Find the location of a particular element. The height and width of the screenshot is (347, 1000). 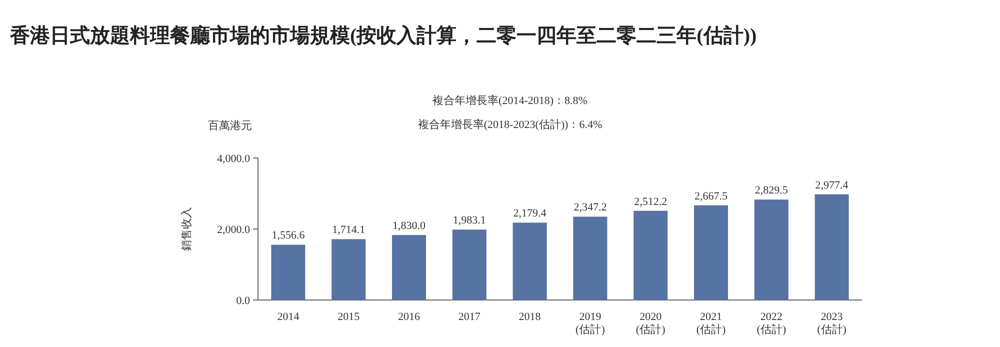

data-label: 2,512.2 is located at coordinates (651, 202).